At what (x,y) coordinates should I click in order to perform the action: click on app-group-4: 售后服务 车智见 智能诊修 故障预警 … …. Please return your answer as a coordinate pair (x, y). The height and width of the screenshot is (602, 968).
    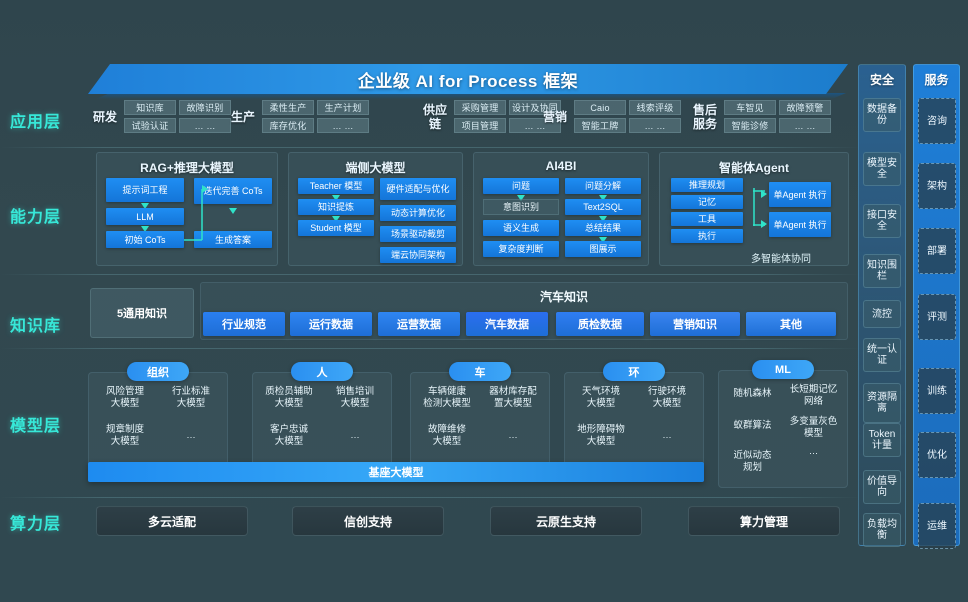
    Looking at the image, I should click on (760, 116).